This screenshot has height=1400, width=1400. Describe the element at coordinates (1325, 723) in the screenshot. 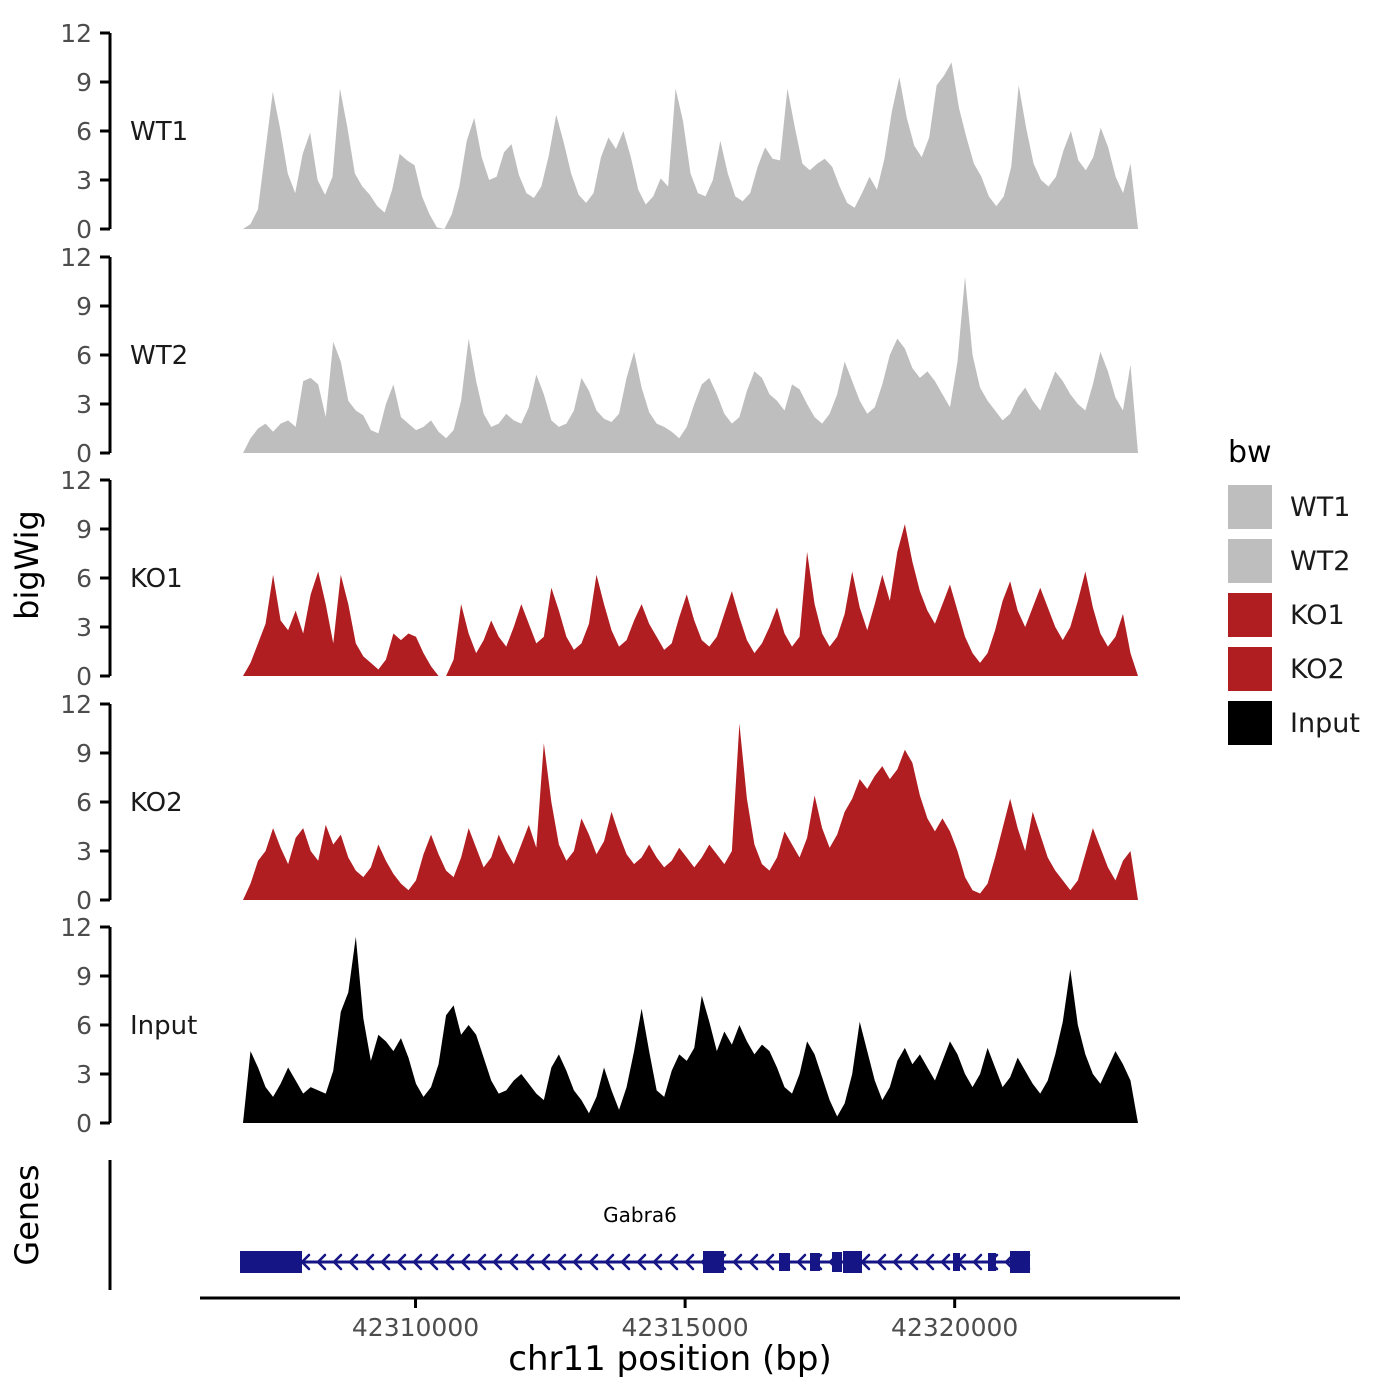

I see `legend-label-input: Input` at that location.